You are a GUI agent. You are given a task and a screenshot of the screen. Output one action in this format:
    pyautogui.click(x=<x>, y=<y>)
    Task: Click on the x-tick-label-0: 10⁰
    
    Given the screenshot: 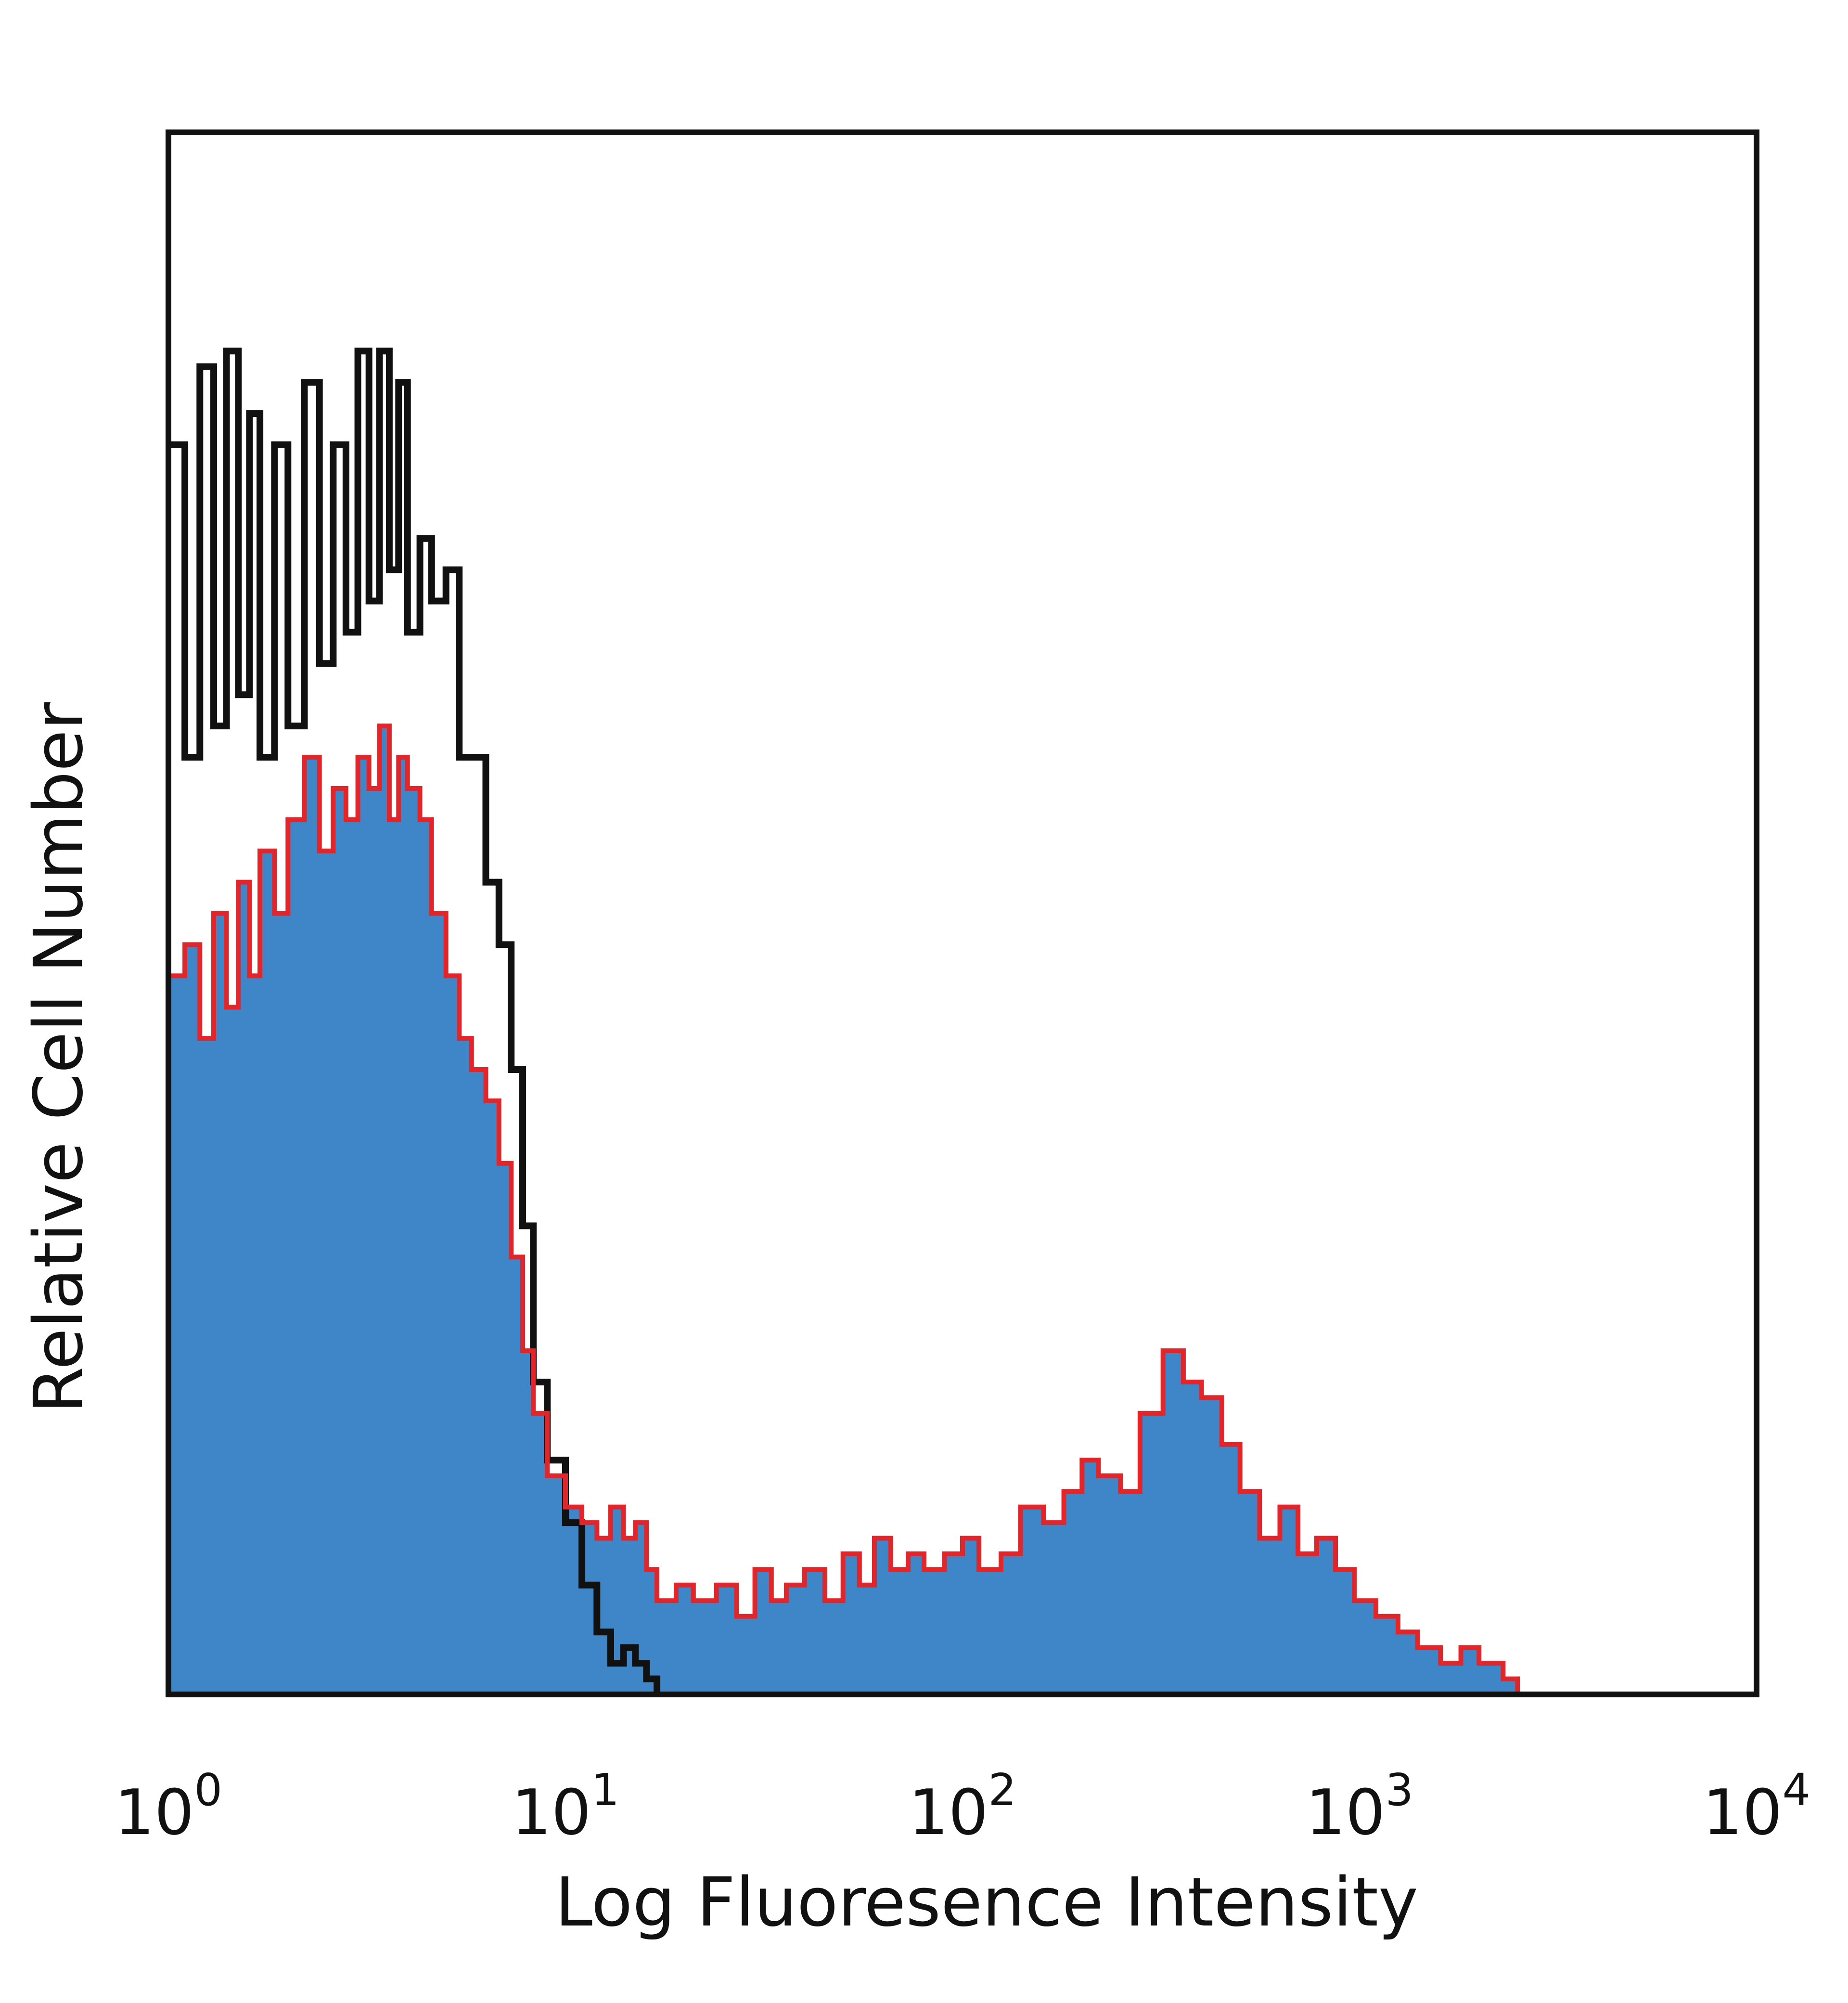 What is the action you would take?
    pyautogui.click(x=168, y=1806)
    